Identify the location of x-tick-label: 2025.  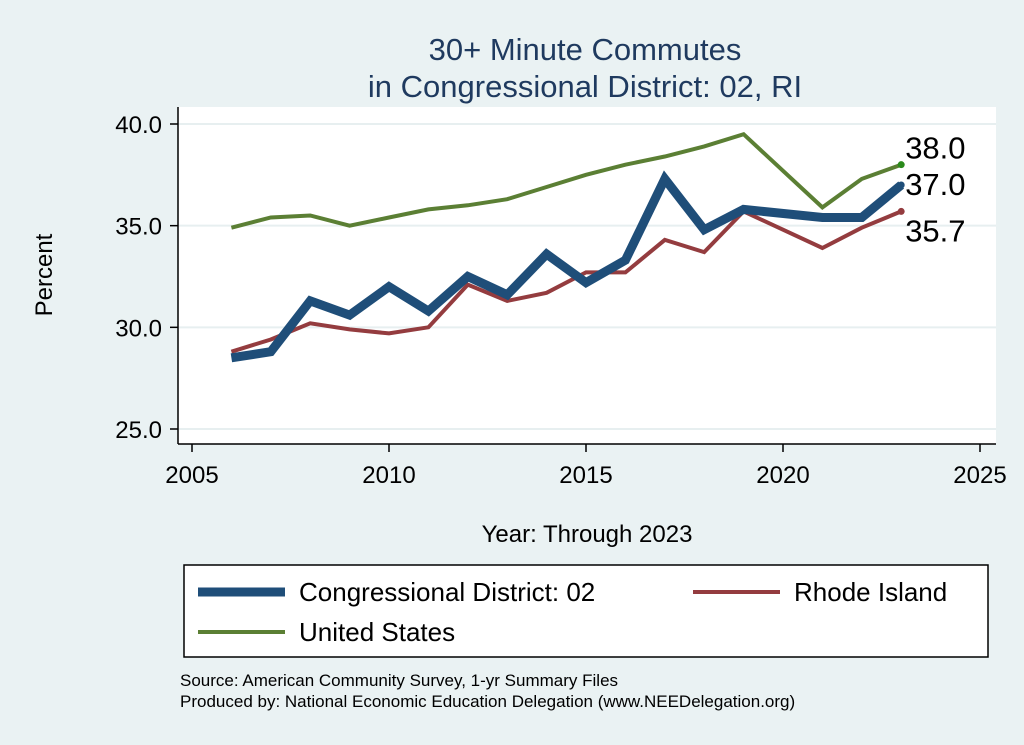
(979, 475).